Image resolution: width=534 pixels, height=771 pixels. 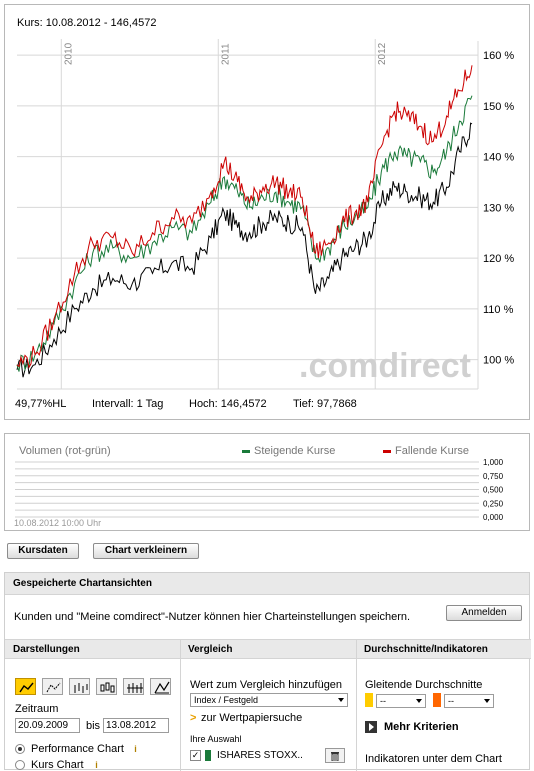 I want to click on date-to-input: 13.08.2012, so click(x=136, y=725).